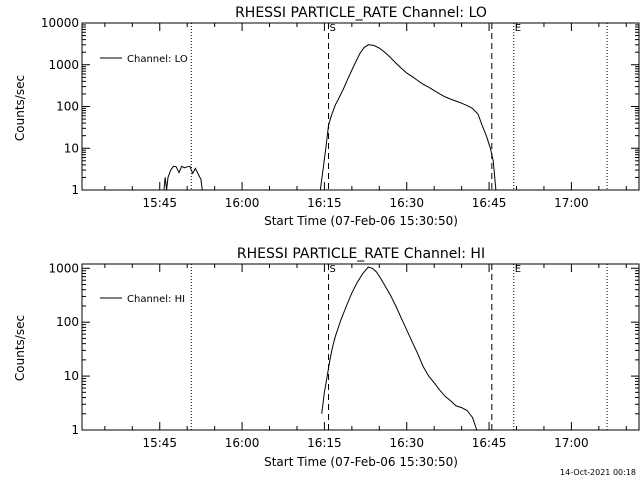 This screenshot has height=480, width=640. What do you see at coordinates (361, 462) in the screenshot?
I see `x-axis-label-hi: Start Time (07-Feb-06 15:30:50)` at bounding box center [361, 462].